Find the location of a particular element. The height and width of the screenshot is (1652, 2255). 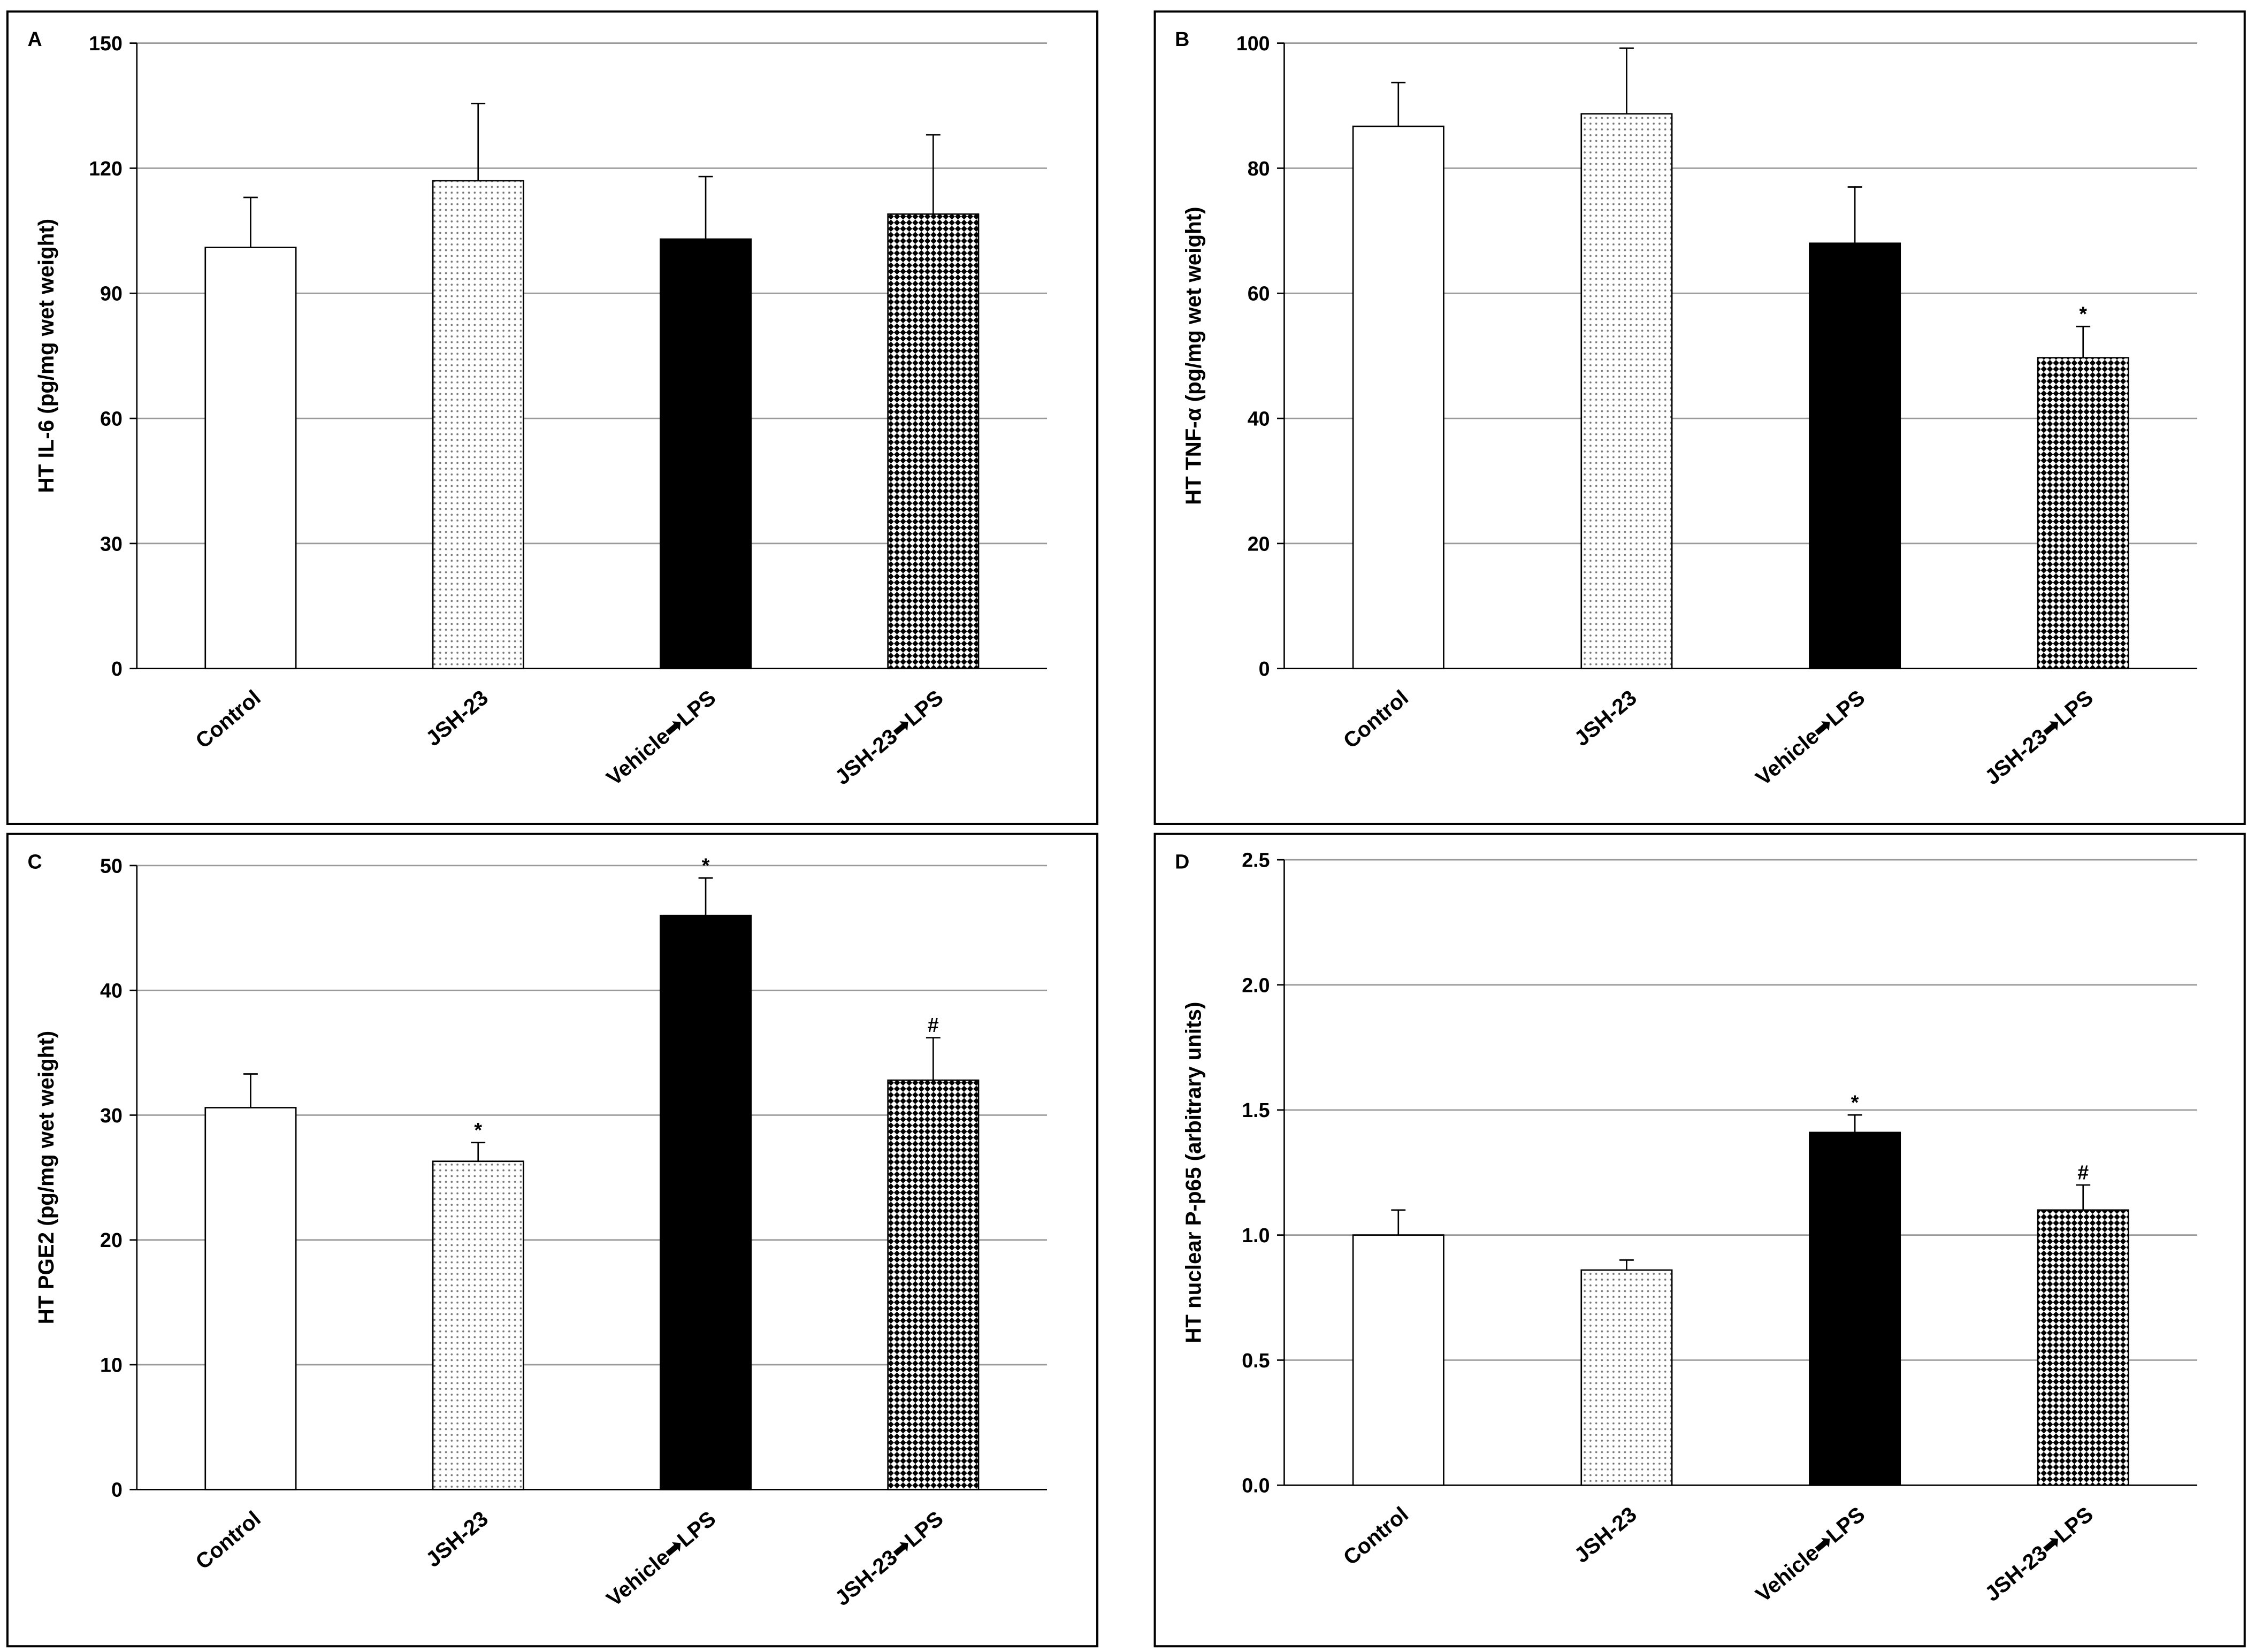

y-tick-label: 2.0 is located at coordinates (1256, 985).